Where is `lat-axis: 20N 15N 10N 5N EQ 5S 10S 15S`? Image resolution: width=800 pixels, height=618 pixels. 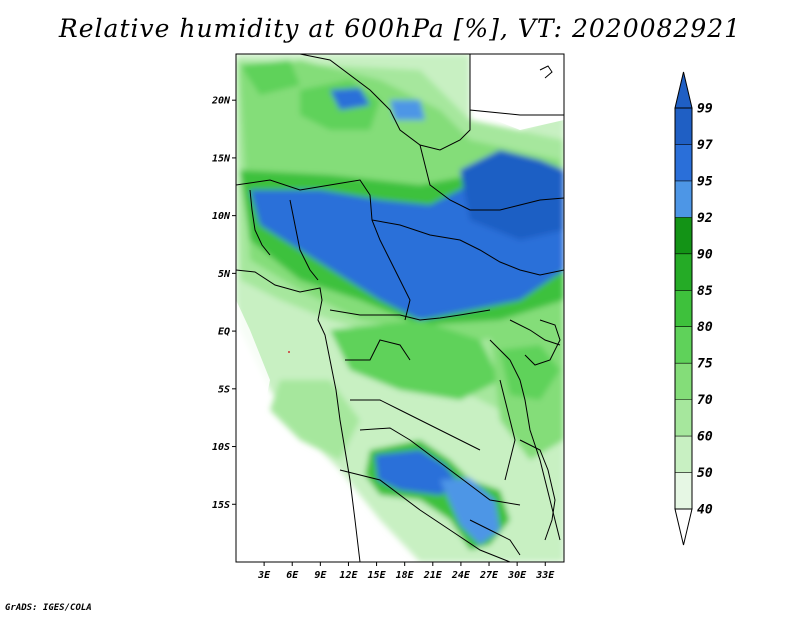
lat-axis: 20N 15N 10N 5N EQ 5S 10S 15S is located at coordinates (223, 303).